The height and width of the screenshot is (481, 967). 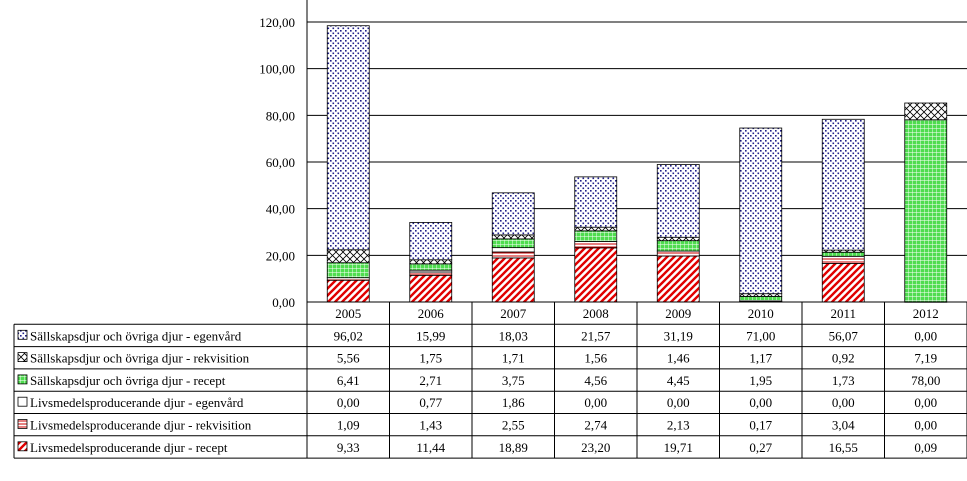 I want to click on x-tick-label: 2010, so click(x=761, y=313).